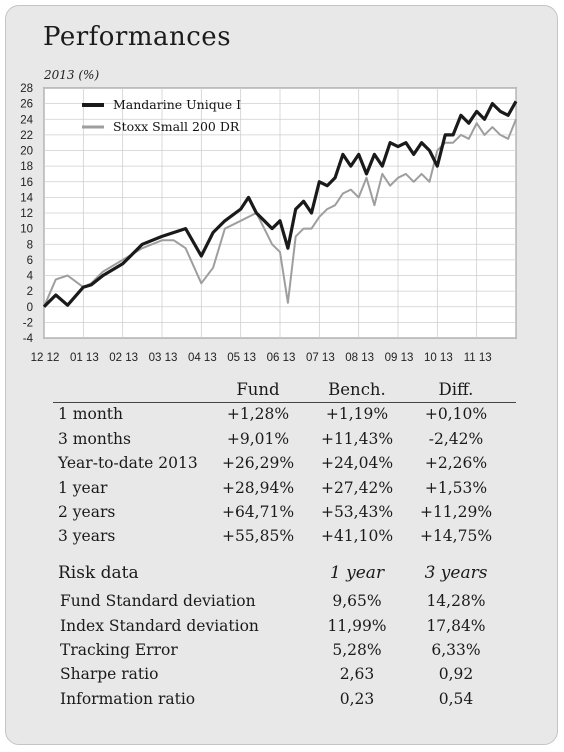 The height and width of the screenshot is (752, 564). I want to click on fund-value: +64,71%, so click(258, 512).